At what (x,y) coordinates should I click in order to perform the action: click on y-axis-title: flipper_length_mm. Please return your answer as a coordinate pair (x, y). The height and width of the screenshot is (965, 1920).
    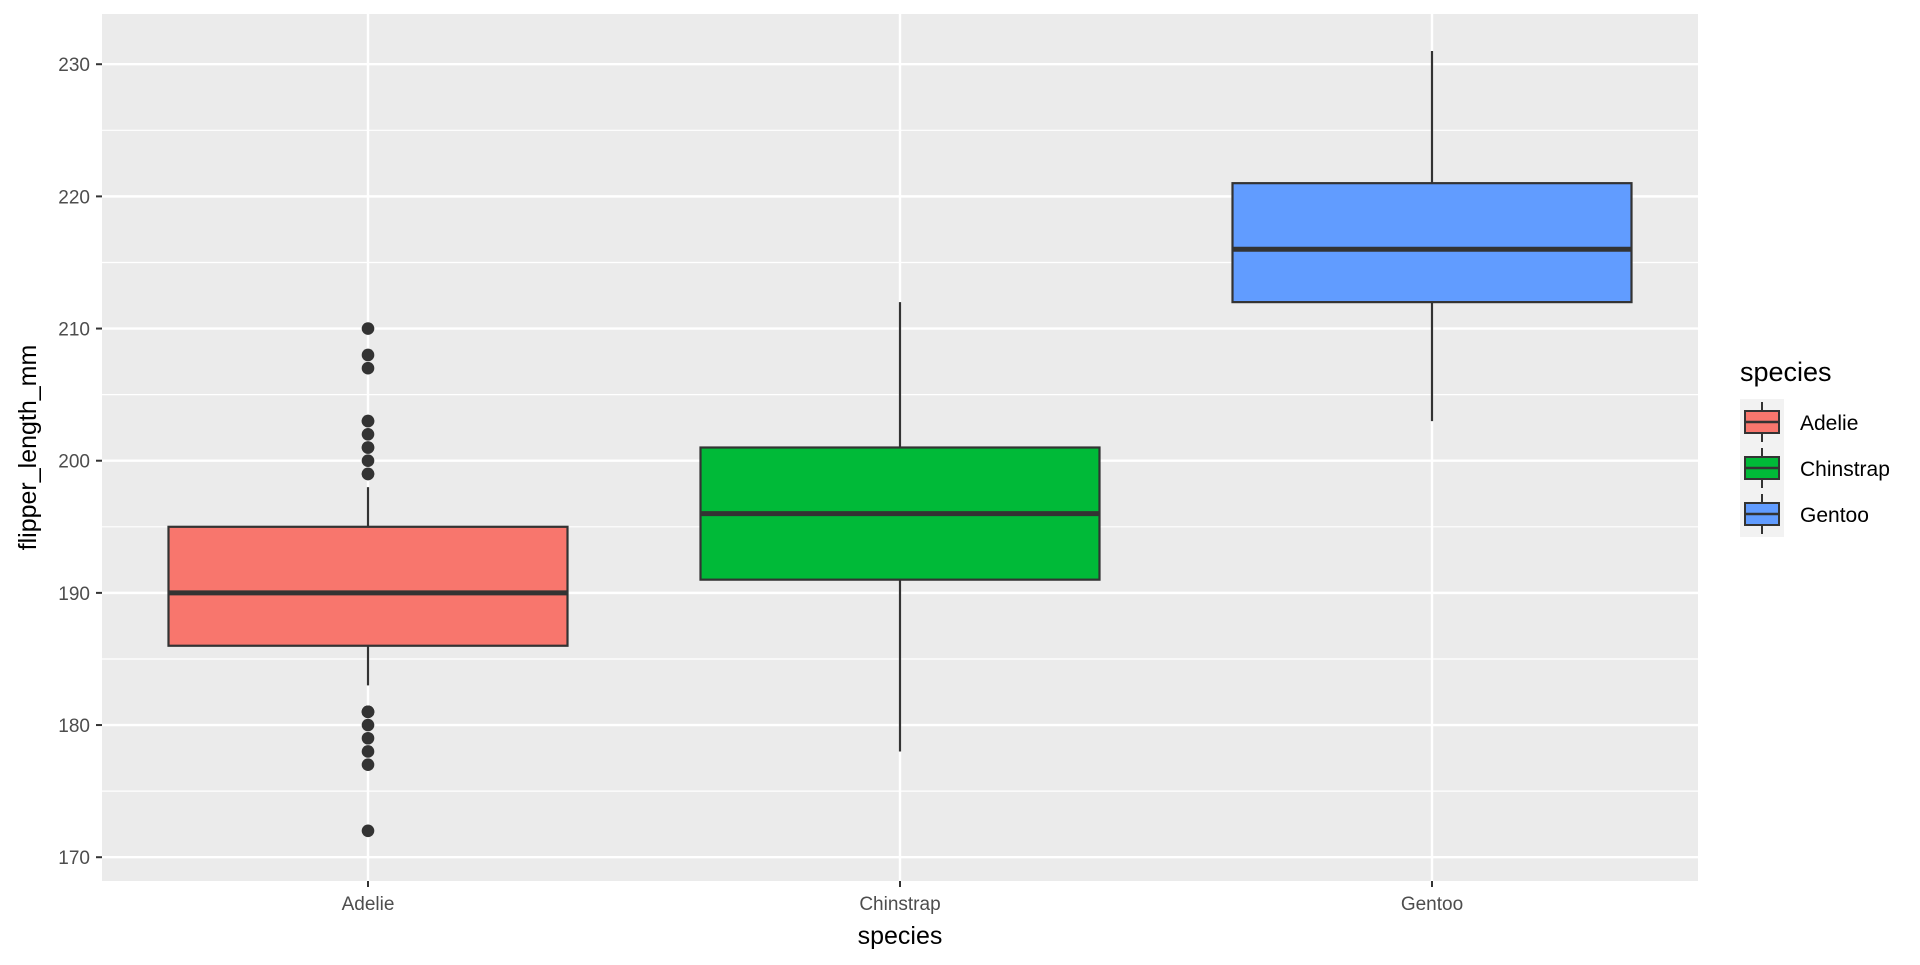
    Looking at the image, I should click on (28, 448).